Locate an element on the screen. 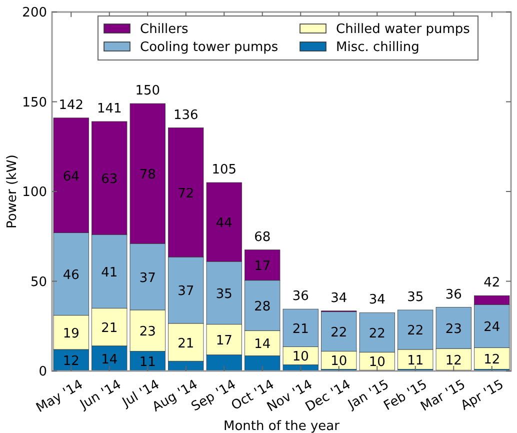  total-label: 150 is located at coordinates (147, 91).